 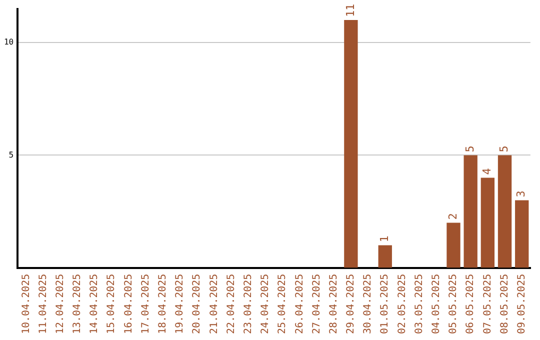 What do you see at coordinates (453, 216) in the screenshot?
I see `data-label: 2` at bounding box center [453, 216].